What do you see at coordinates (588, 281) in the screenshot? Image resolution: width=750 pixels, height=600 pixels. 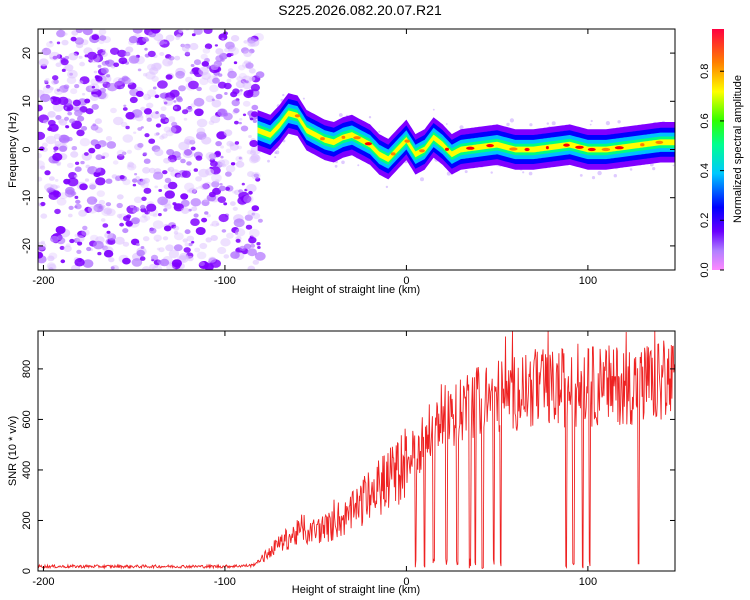 I see `spectrogram-xtick-label: 100` at bounding box center [588, 281].